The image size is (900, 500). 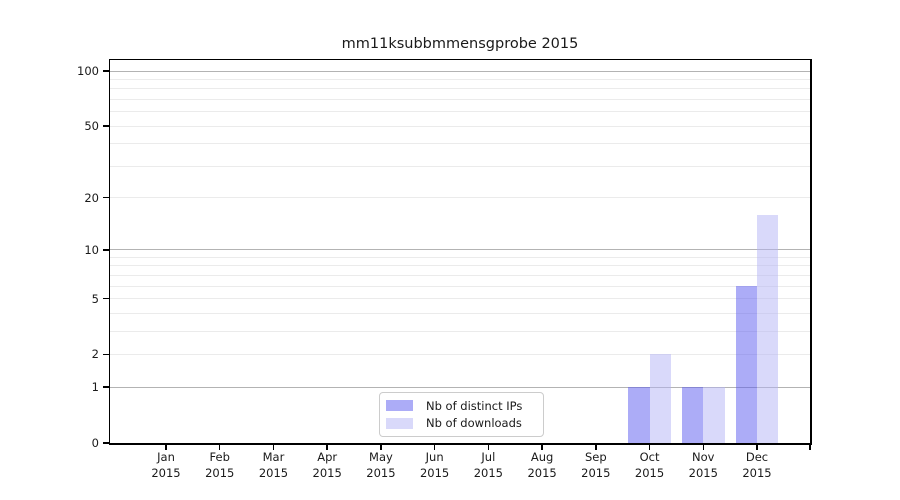 What do you see at coordinates (166, 457) in the screenshot?
I see `x-tick-month: Jan` at bounding box center [166, 457].